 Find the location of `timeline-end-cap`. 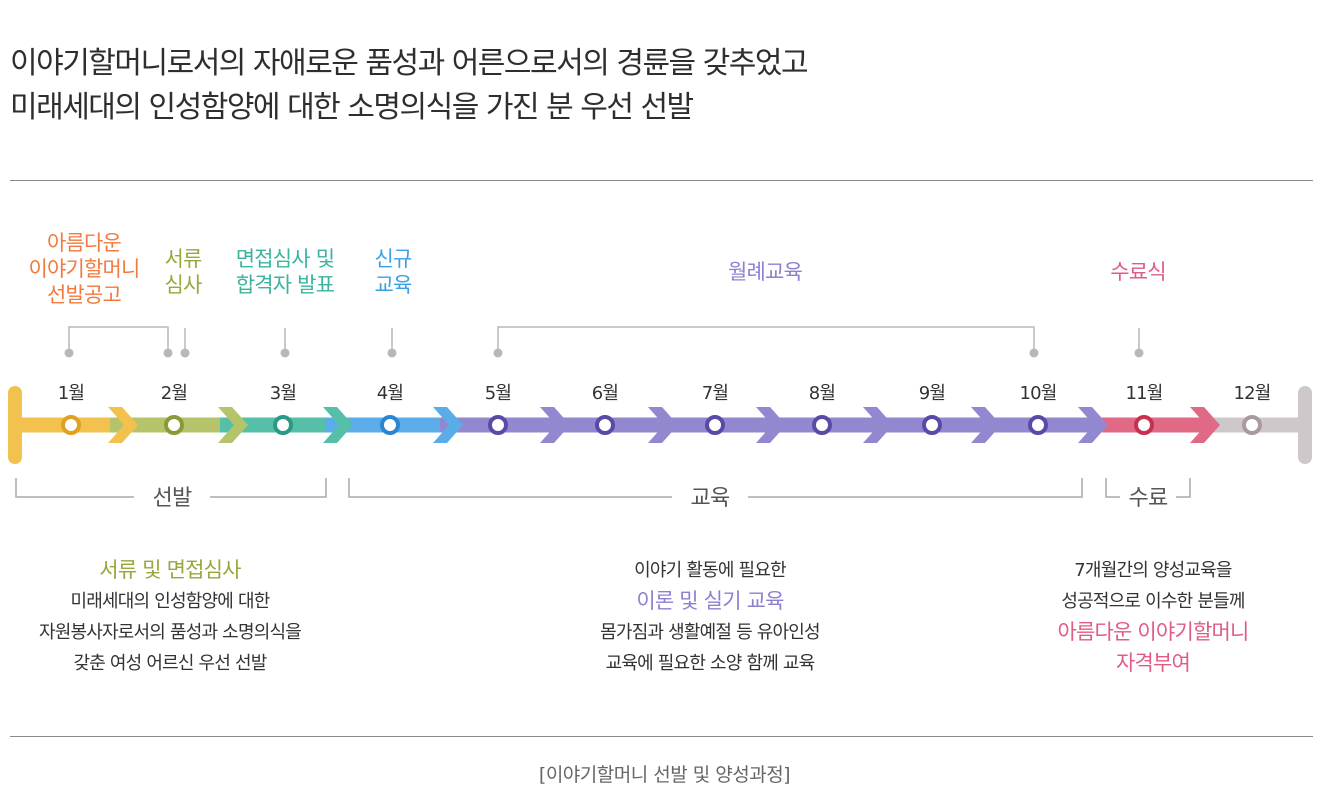

timeline-end-cap is located at coordinates (1305, 425).